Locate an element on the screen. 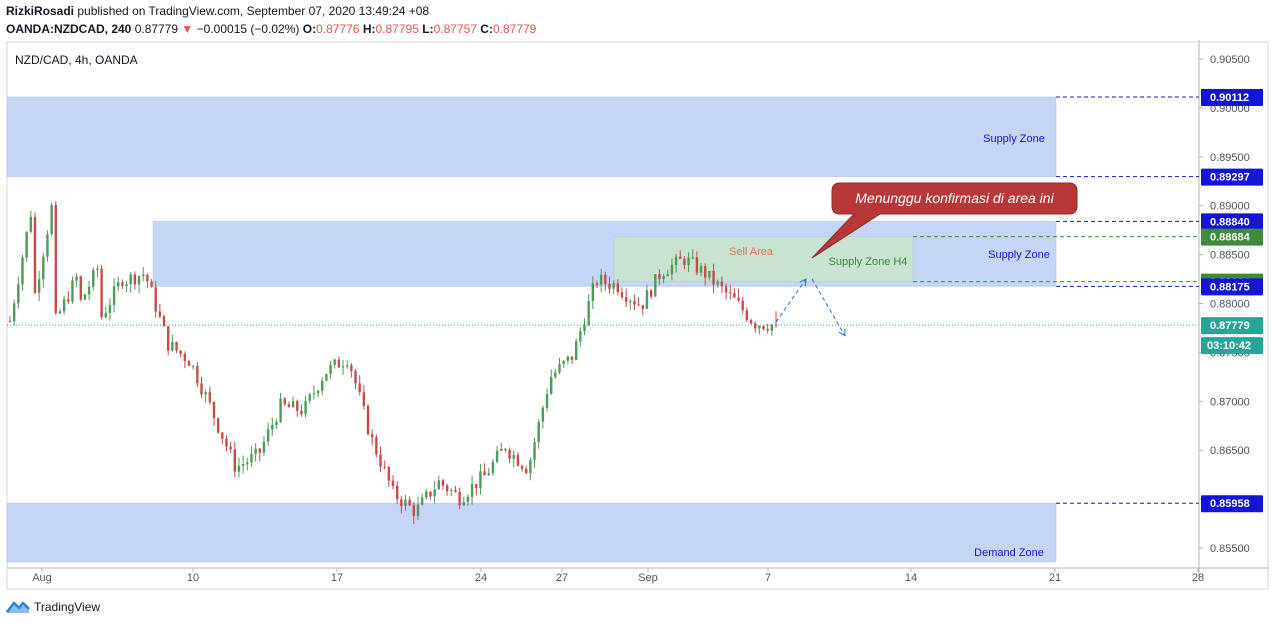 This screenshot has width=1274, height=628. zone-label-0: Supply Zone is located at coordinates (1014, 139).